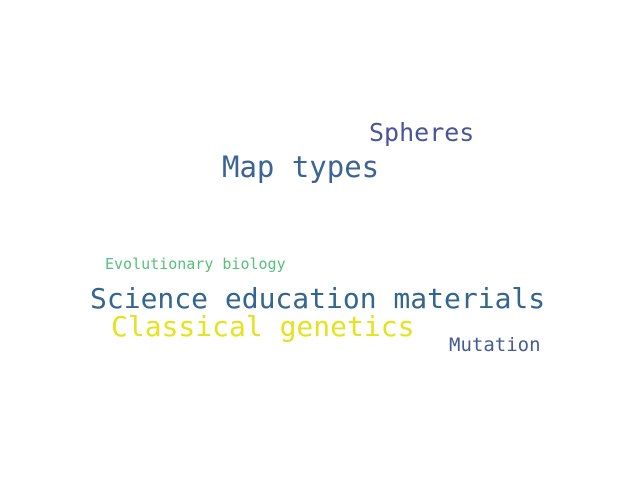 The image size is (640, 480). What do you see at coordinates (422, 132) in the screenshot?
I see `word-spheres: Spheres` at bounding box center [422, 132].